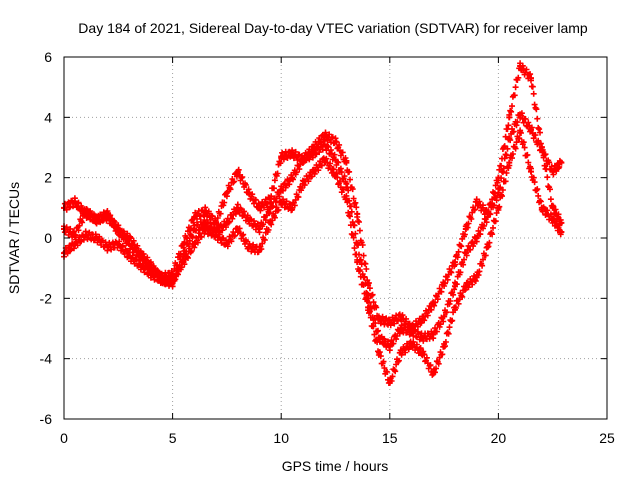  What do you see at coordinates (46, 359) in the screenshot?
I see `y-tick-label: -4` at bounding box center [46, 359].